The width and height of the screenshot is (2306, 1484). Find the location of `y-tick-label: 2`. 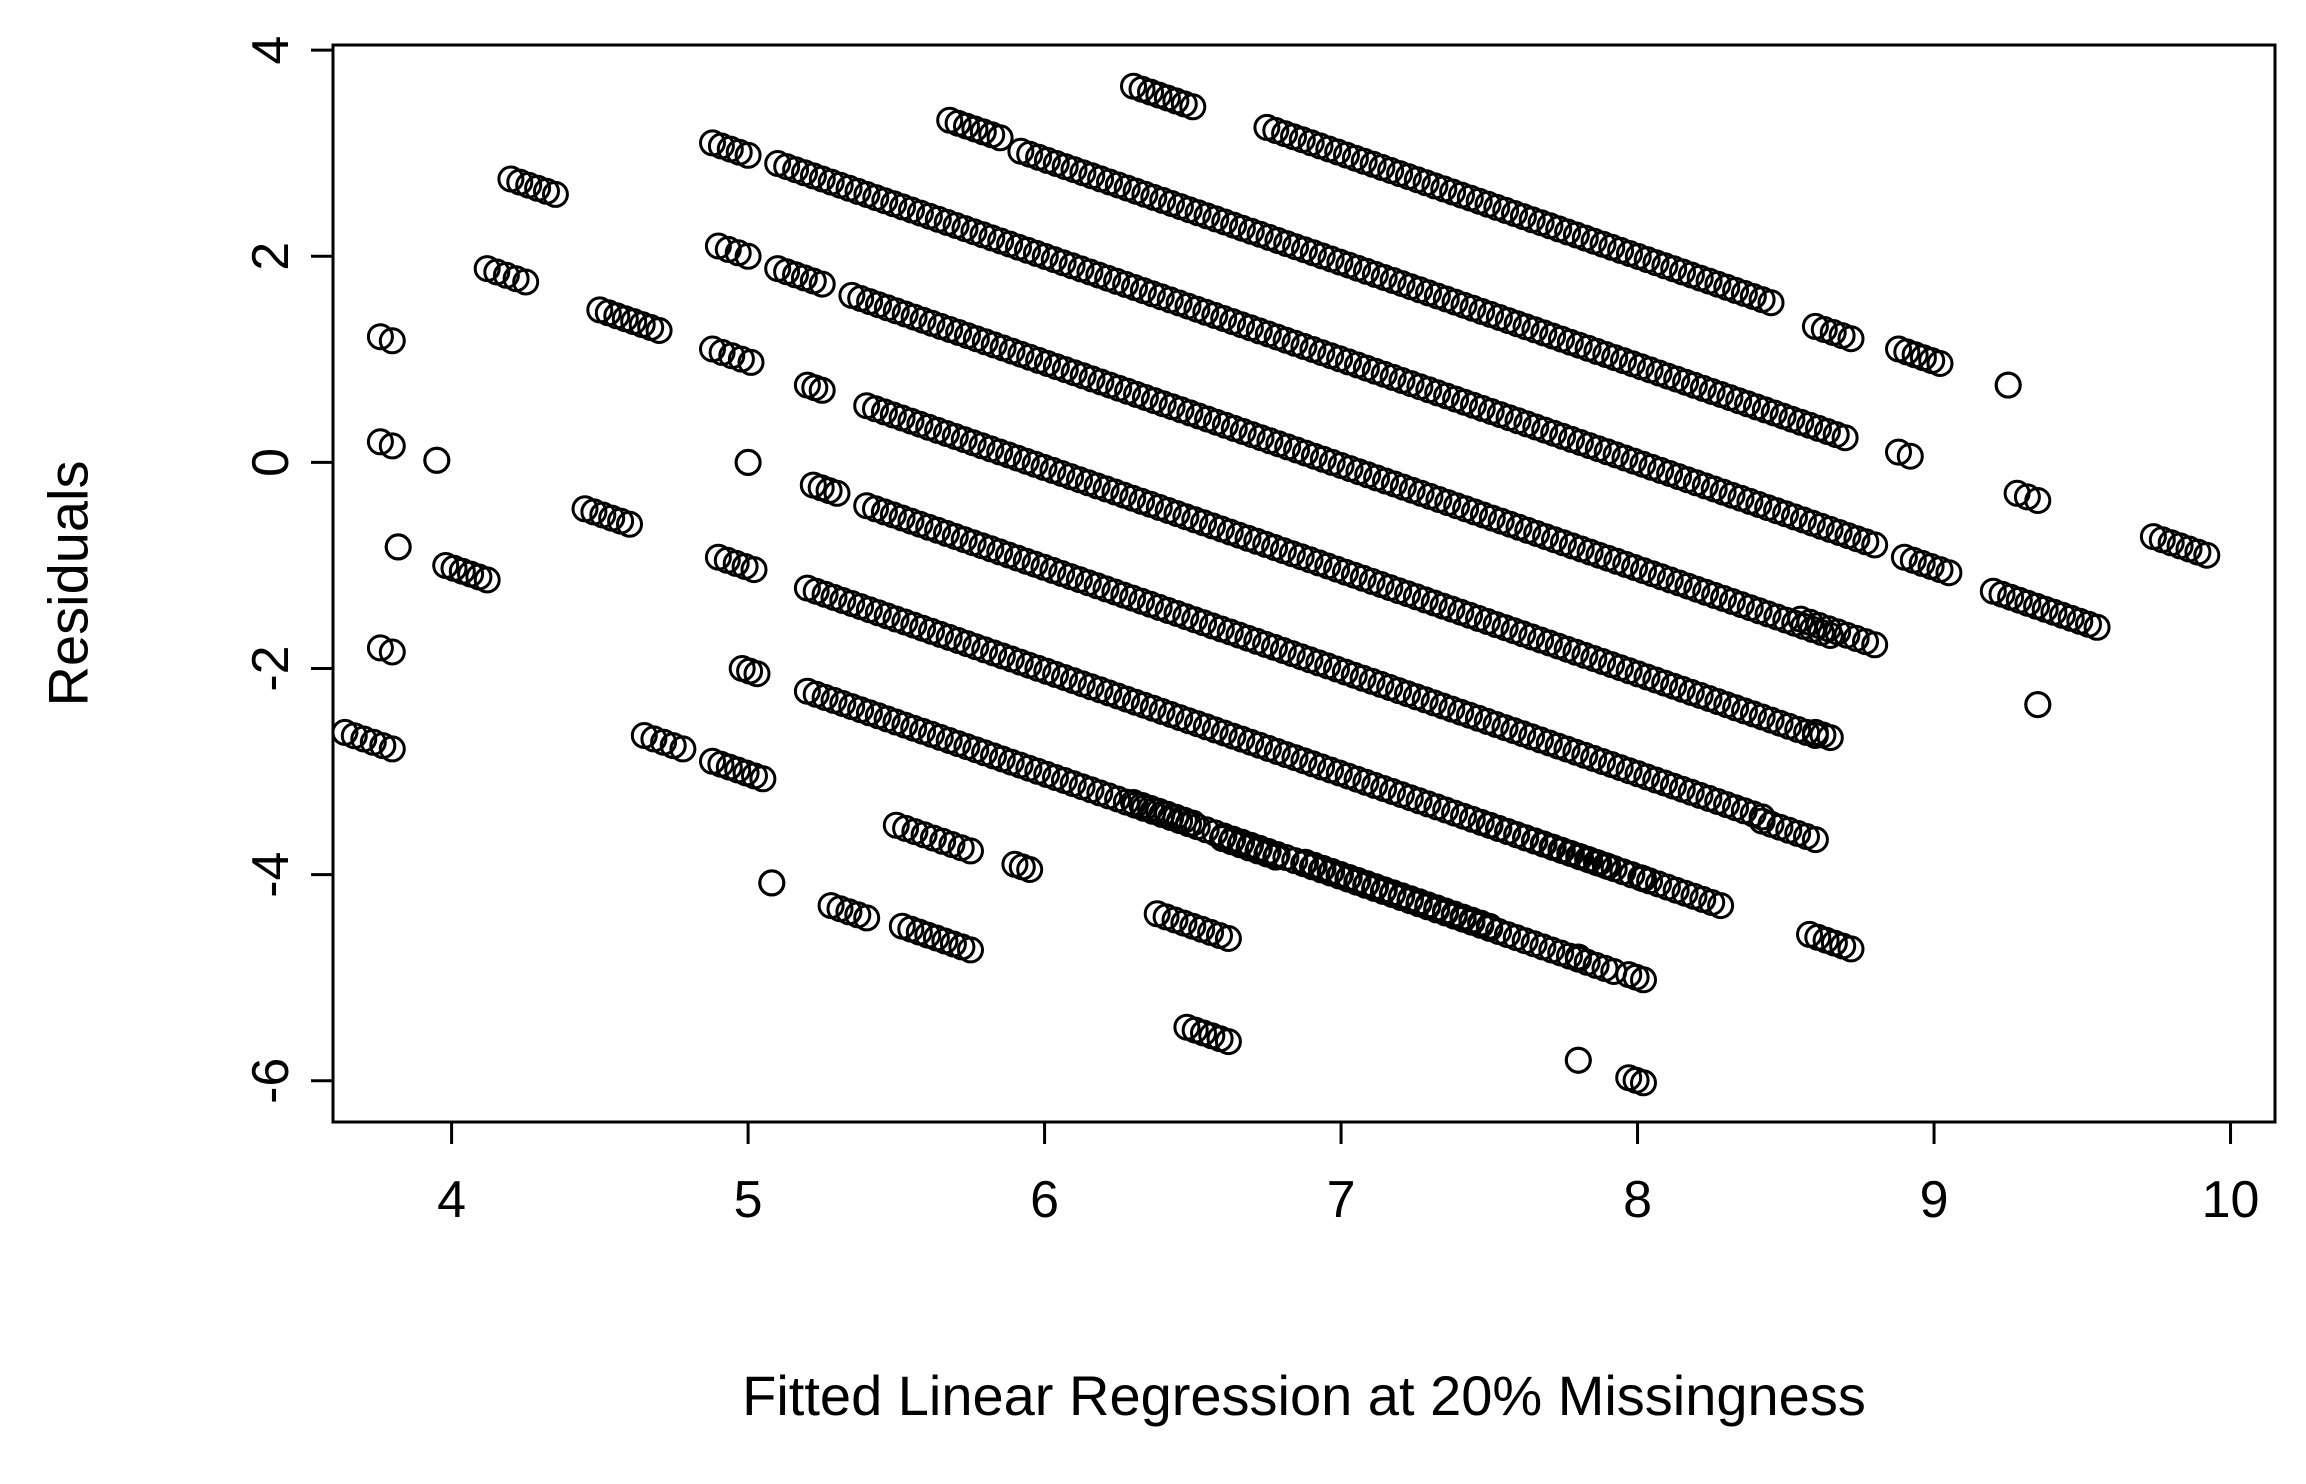

y-tick-label: 2 is located at coordinates (271, 256).